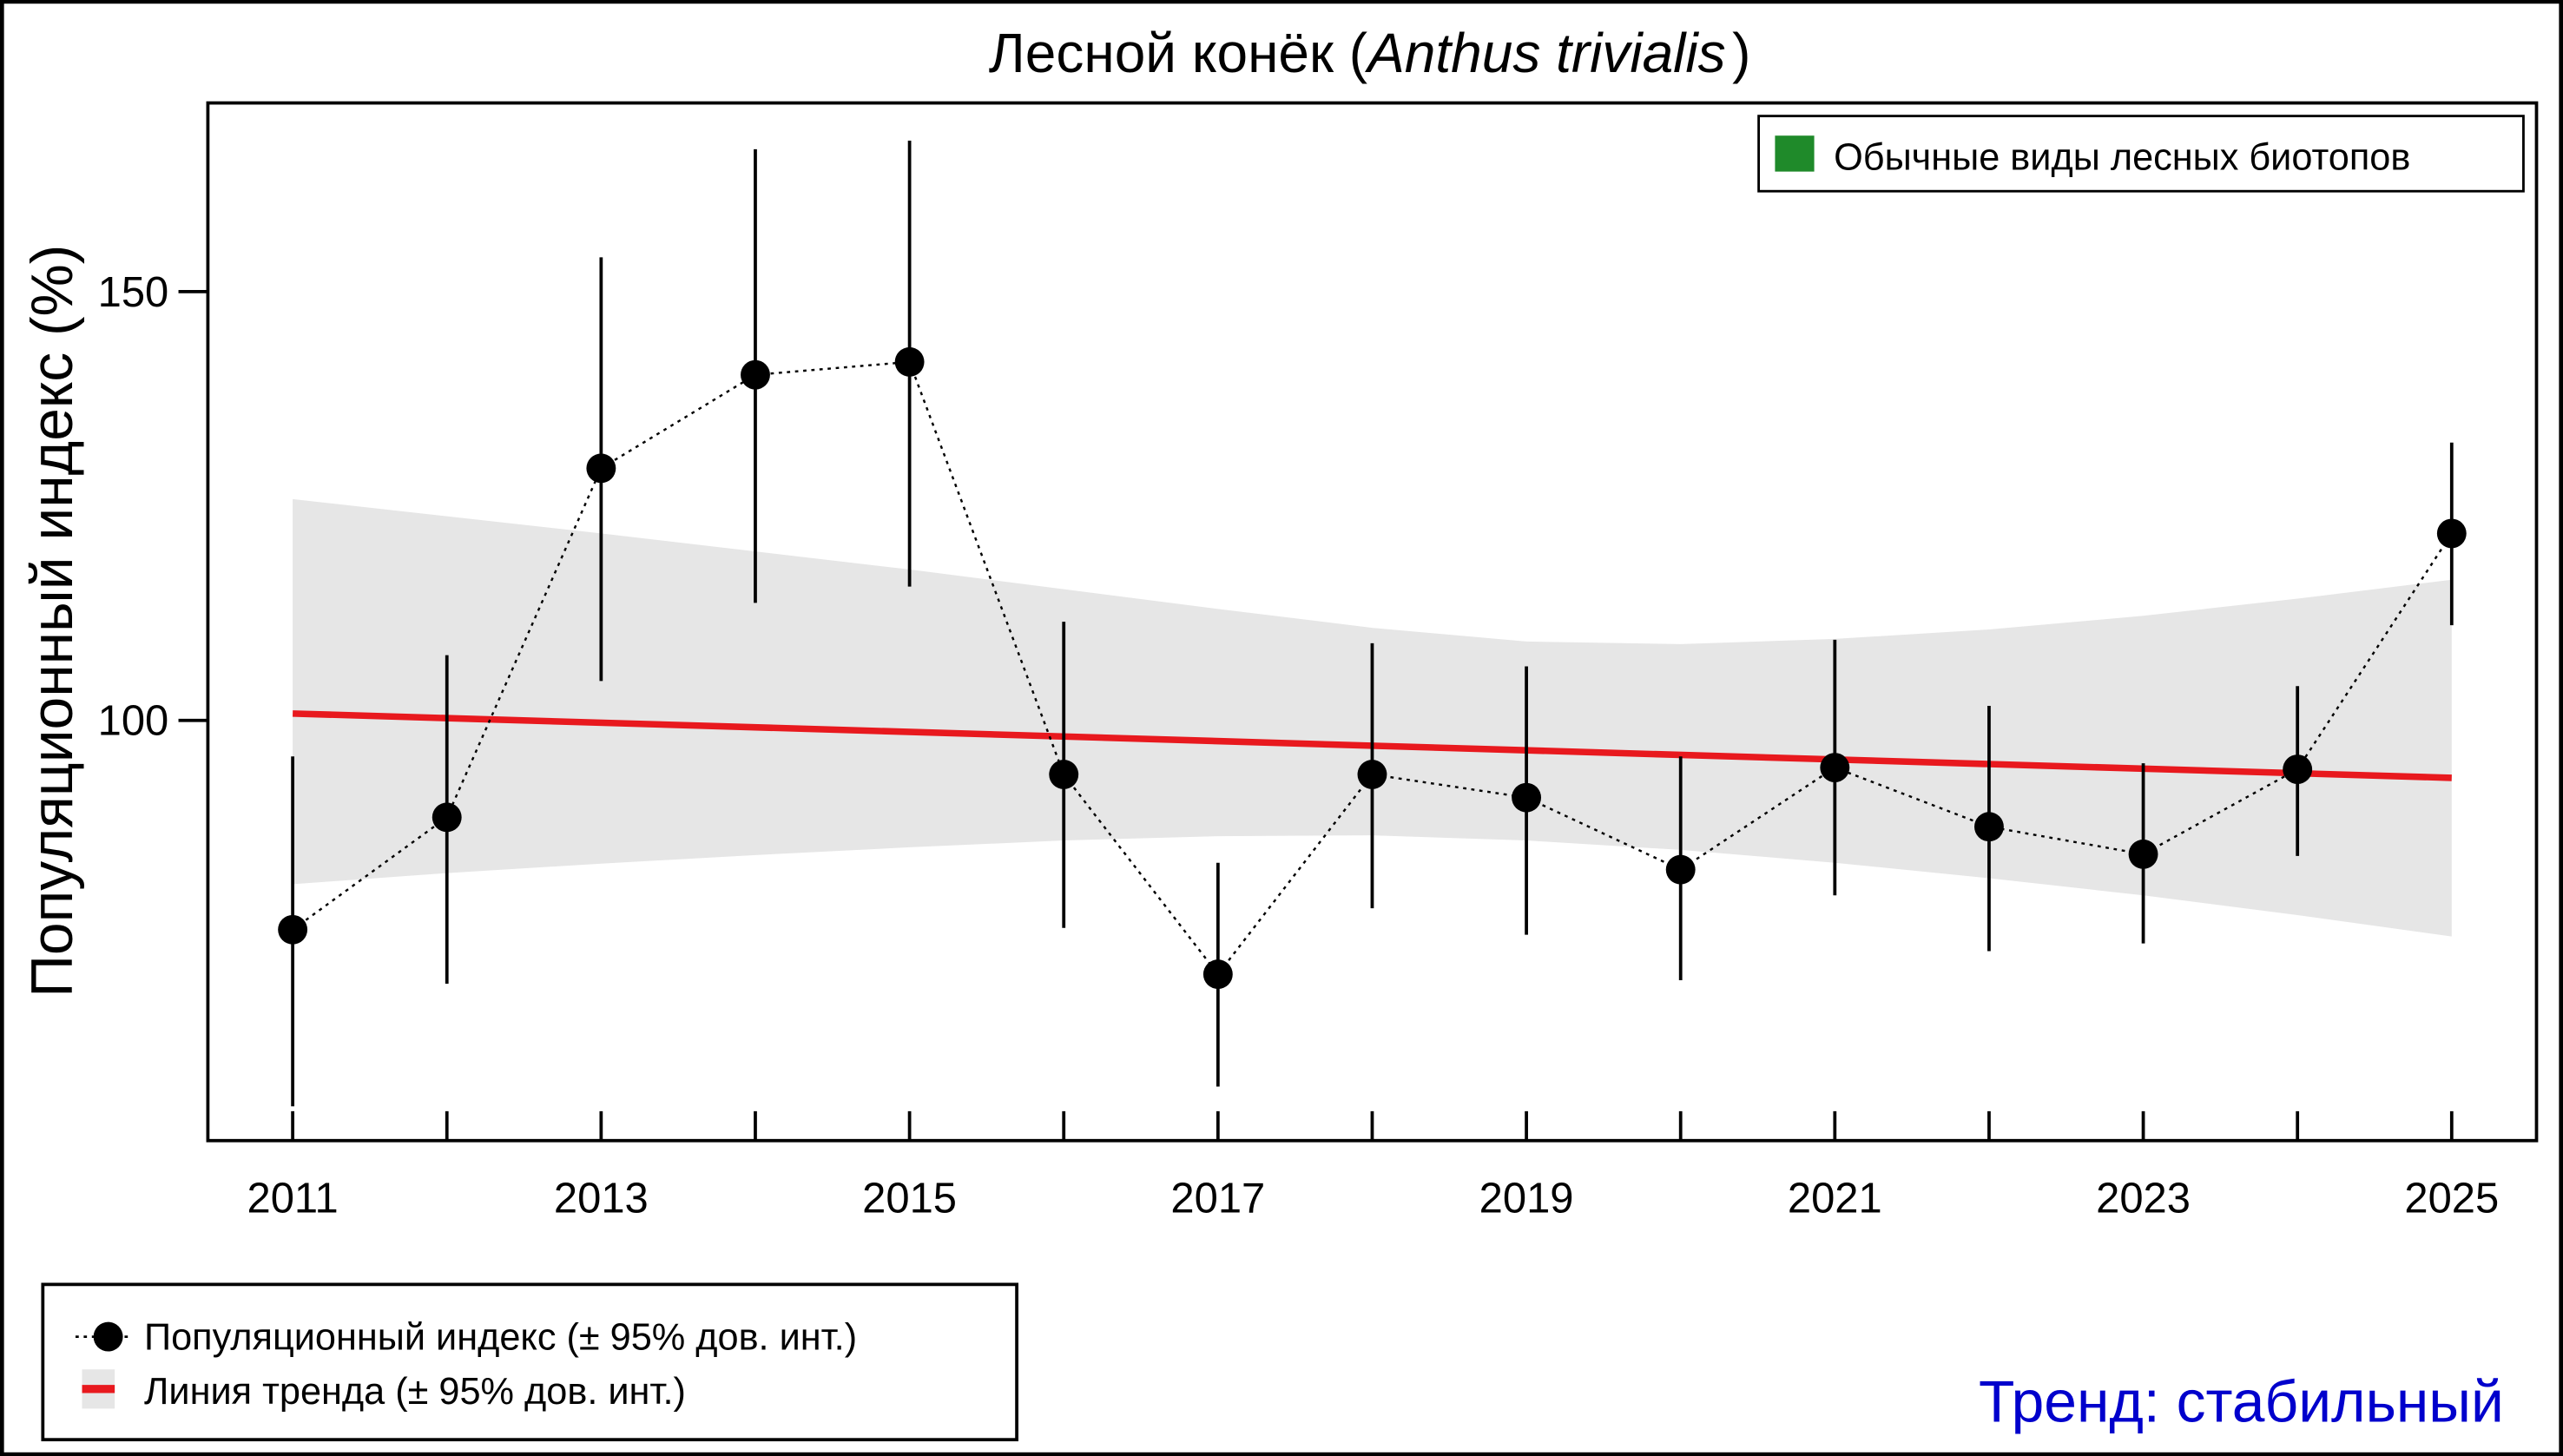  Describe the element at coordinates (133, 721) in the screenshot. I see `y-tick-label-100: 100` at that location.